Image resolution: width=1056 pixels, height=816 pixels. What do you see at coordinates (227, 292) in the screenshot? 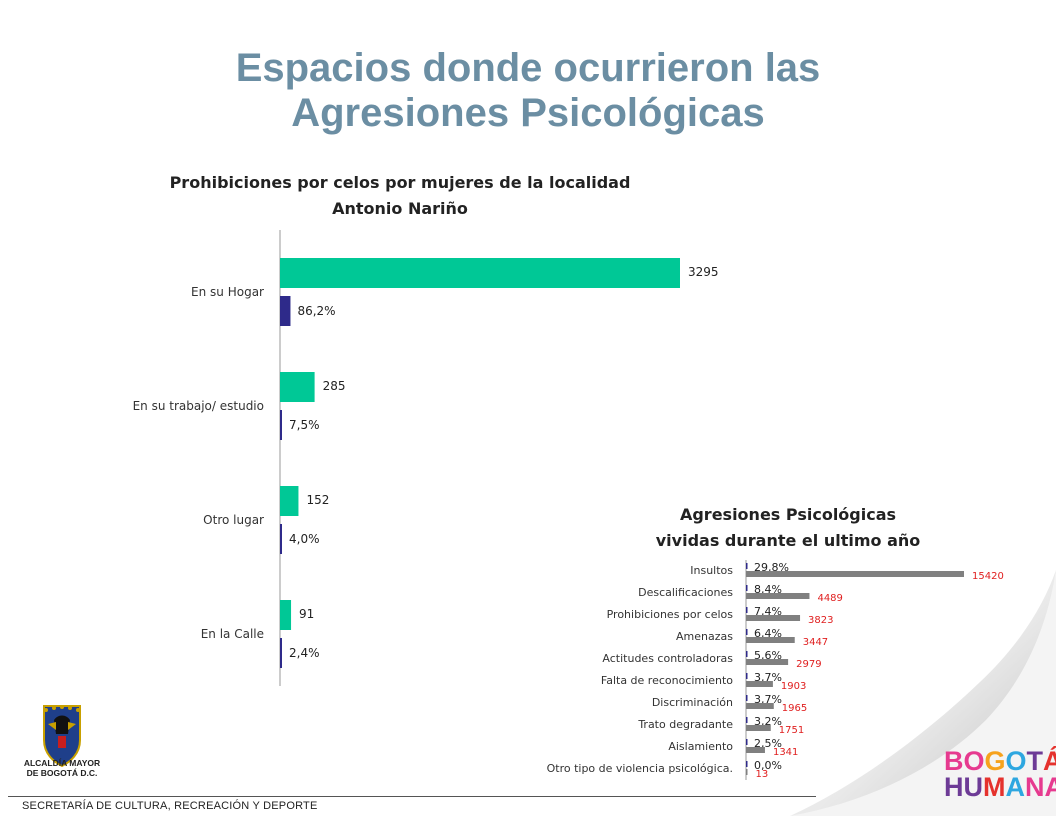
I see `chart1-category-label: En su Hogar` at bounding box center [227, 292].